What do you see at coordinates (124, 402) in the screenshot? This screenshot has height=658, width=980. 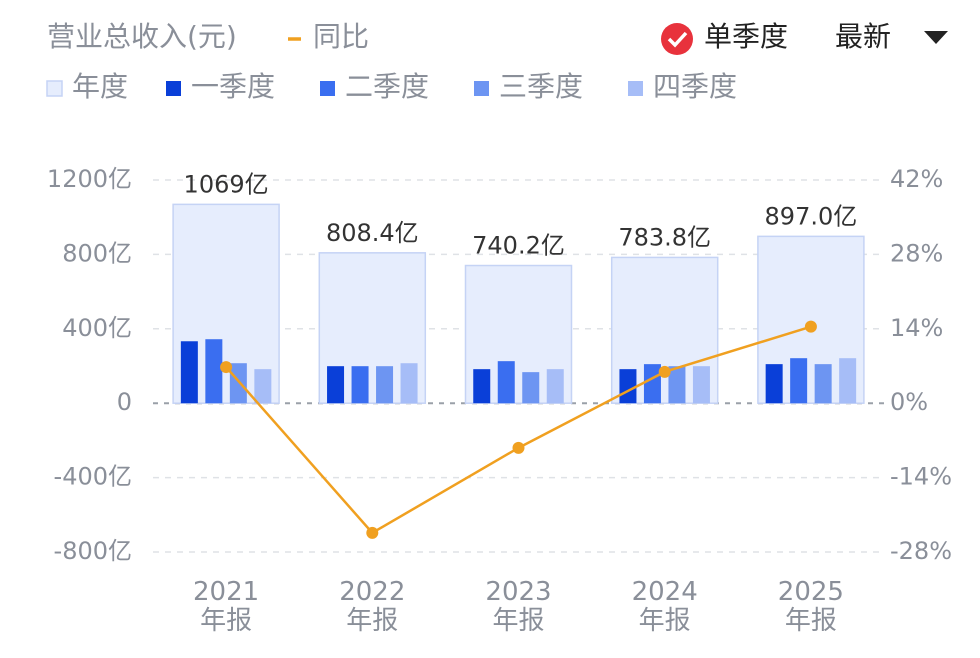 I see `y-tick-label: 0` at bounding box center [124, 402].